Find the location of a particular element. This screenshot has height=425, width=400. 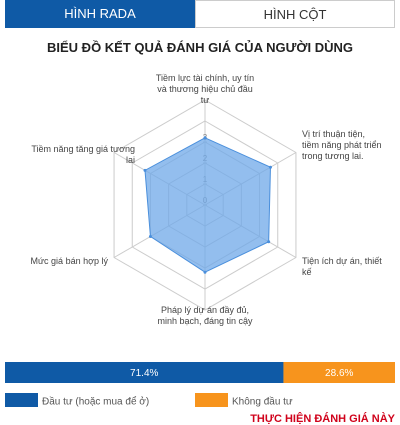

legend-label: Không đầu tư is located at coordinates (262, 402).